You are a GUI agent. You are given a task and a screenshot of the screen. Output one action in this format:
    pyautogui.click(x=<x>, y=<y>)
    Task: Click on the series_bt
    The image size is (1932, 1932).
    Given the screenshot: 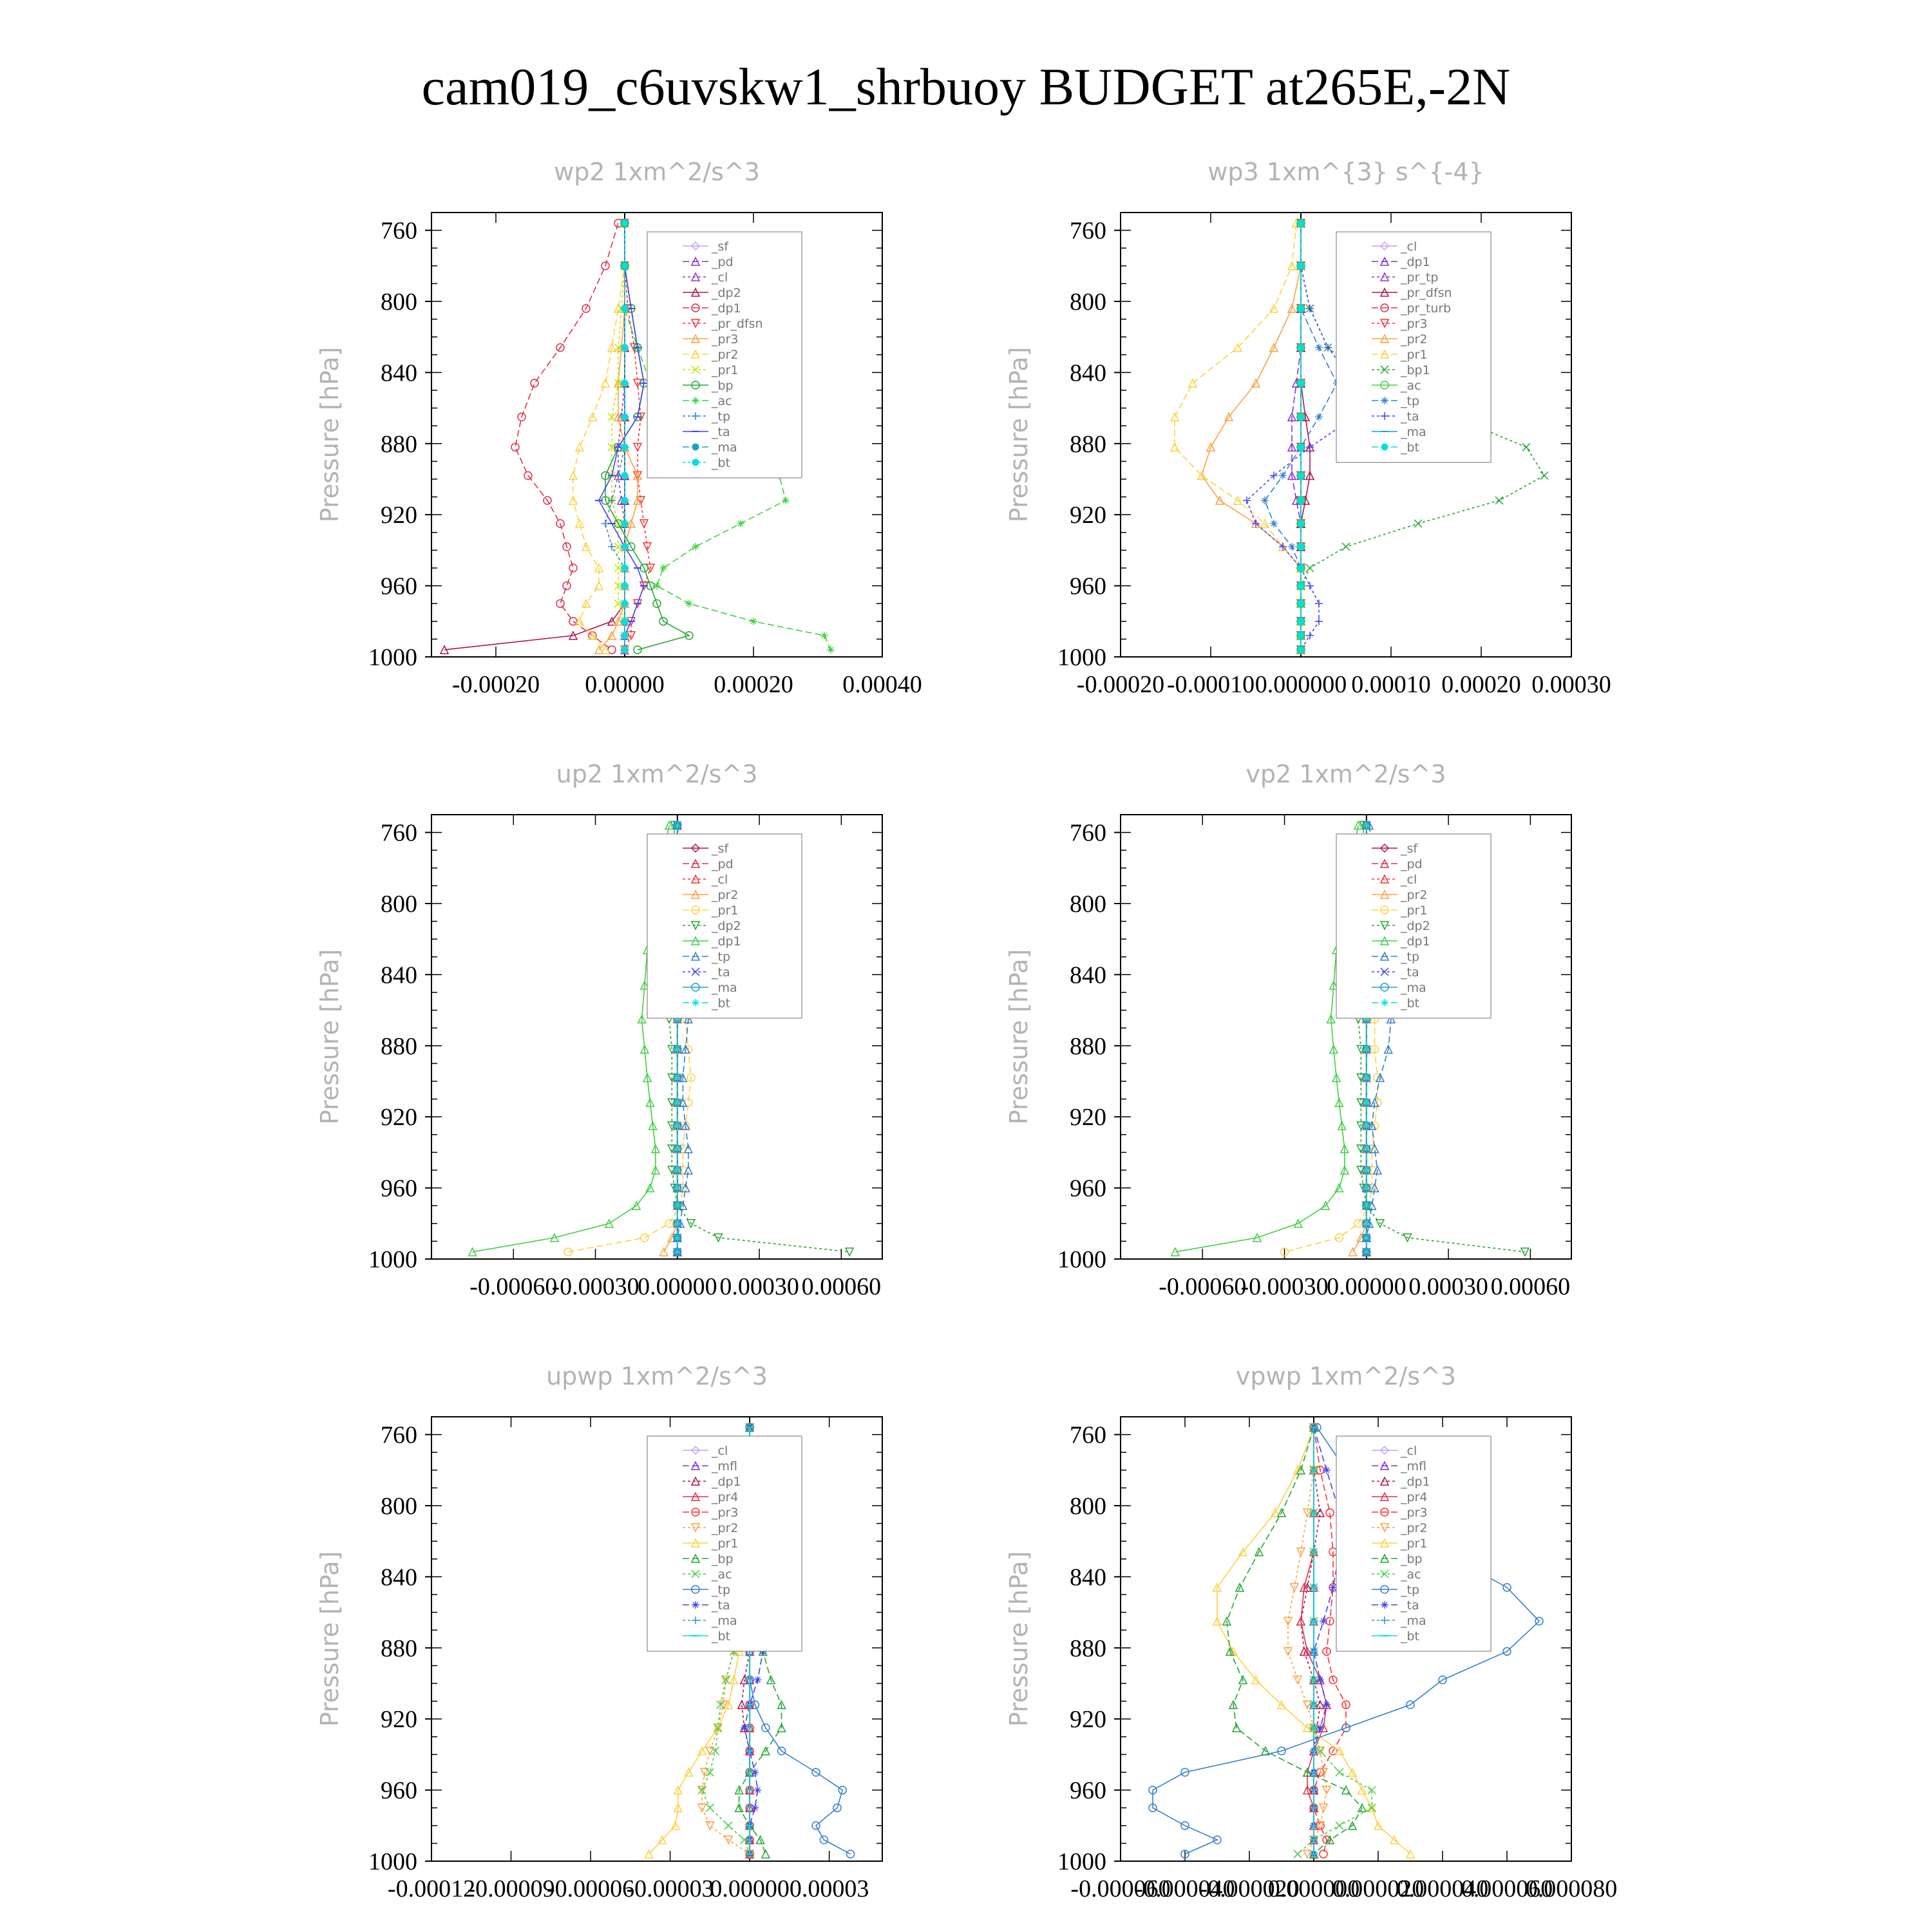 What is the action you would take?
    pyautogui.click(x=1314, y=1640)
    